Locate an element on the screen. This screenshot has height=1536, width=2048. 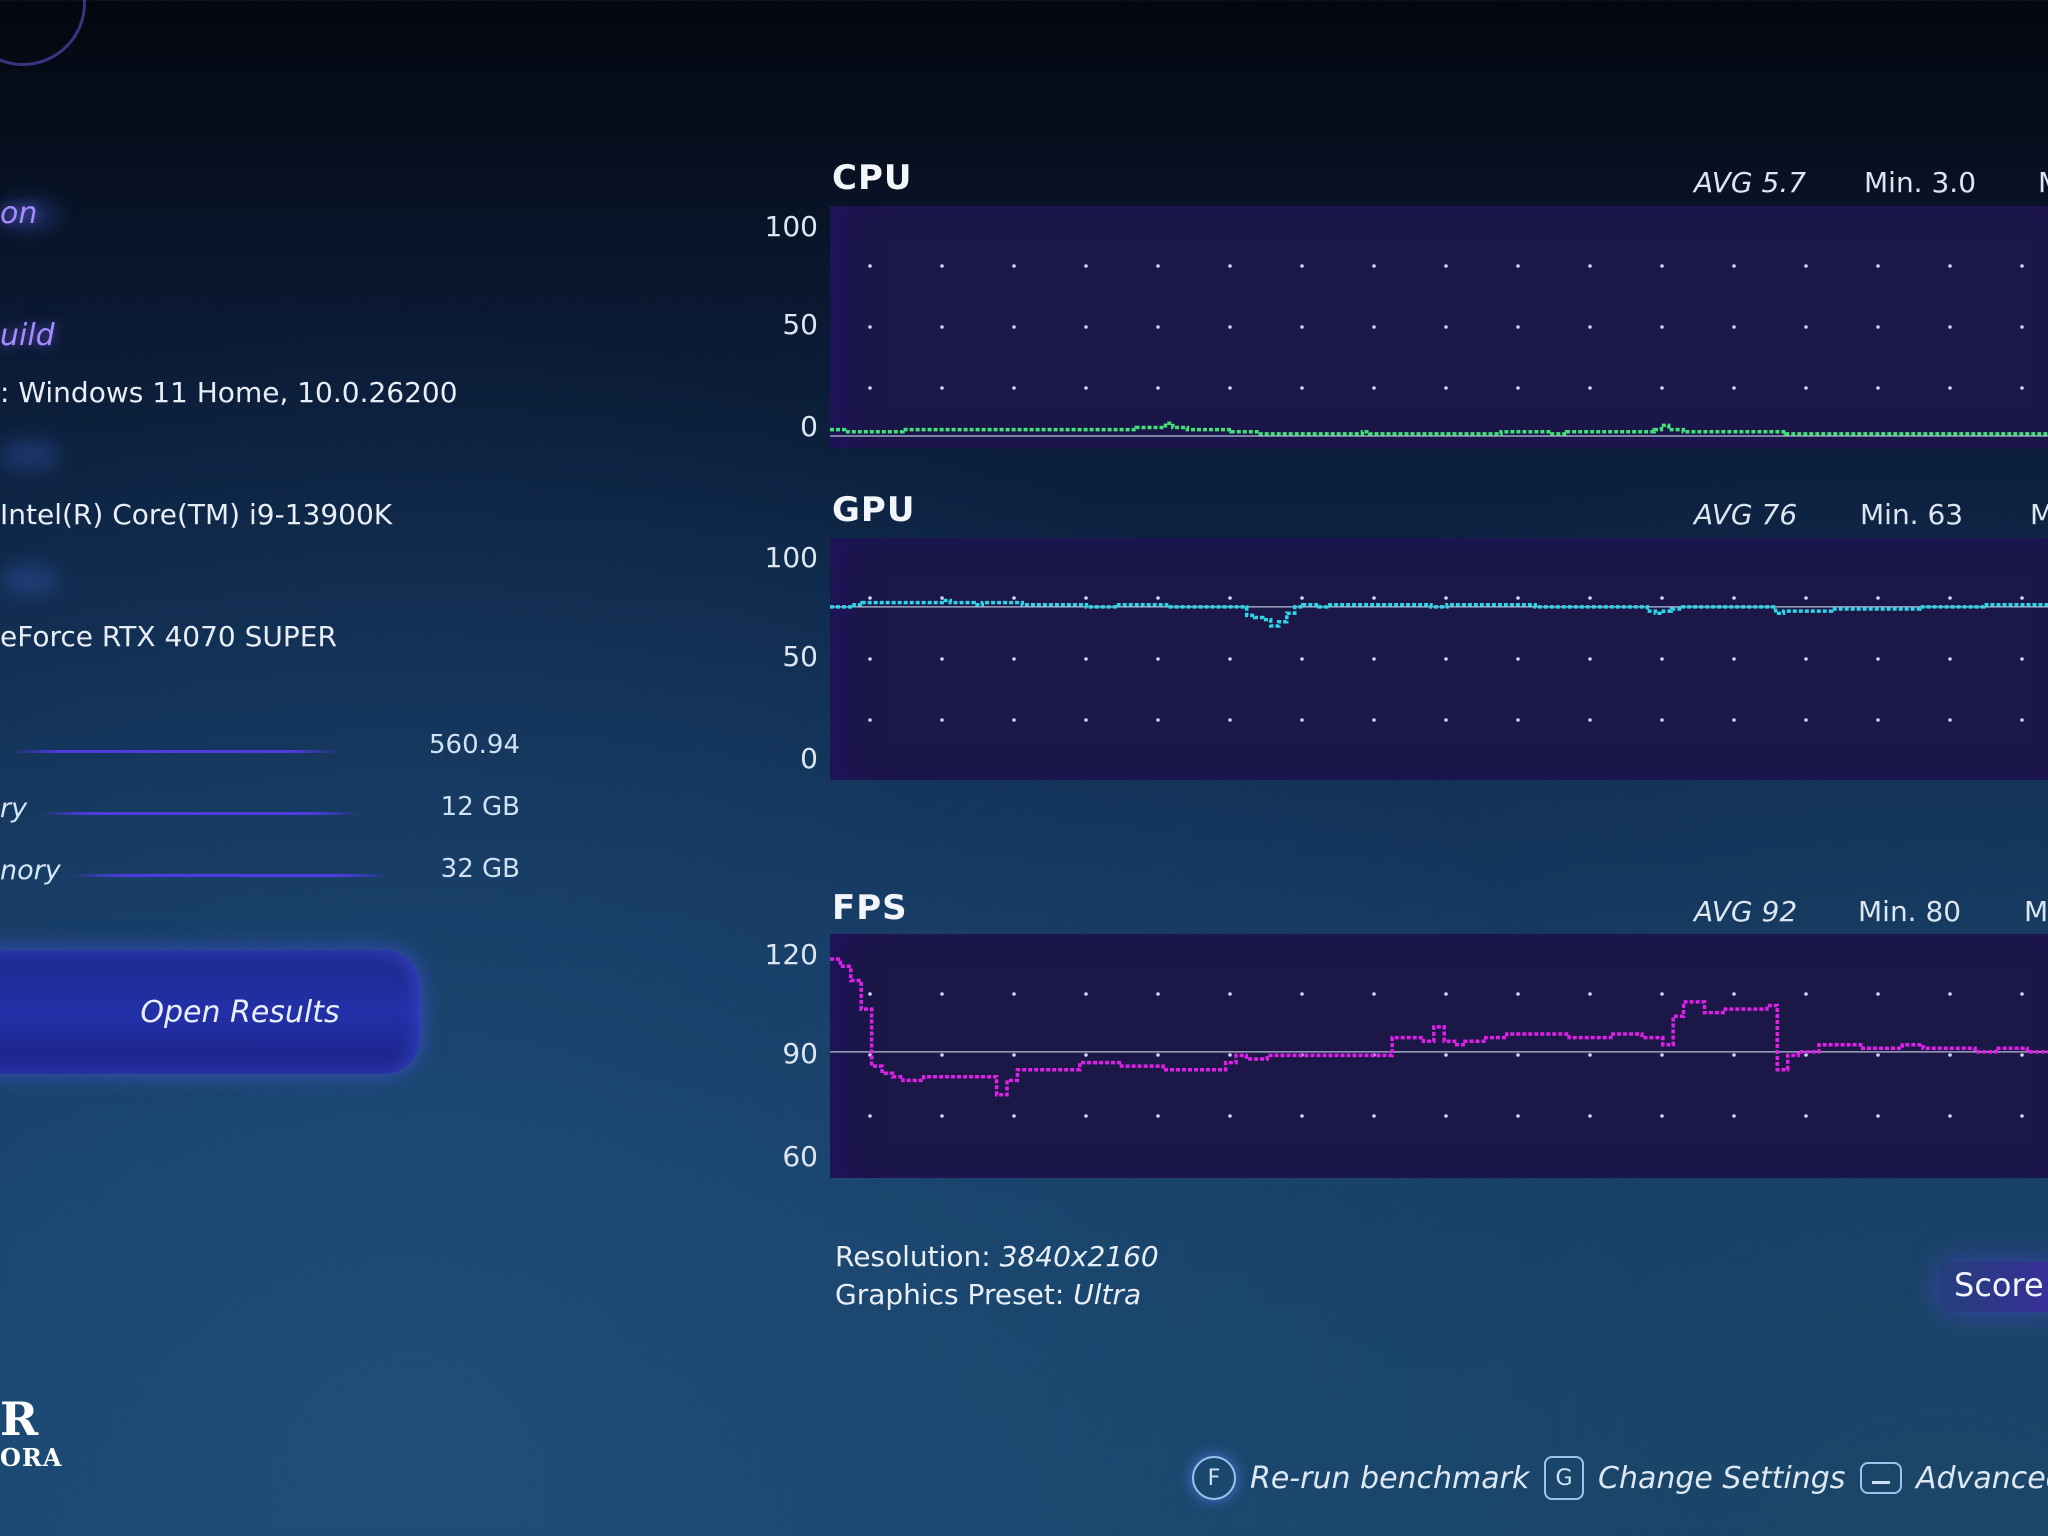
fps-avg: AVG 92 is located at coordinates (1746, 911).